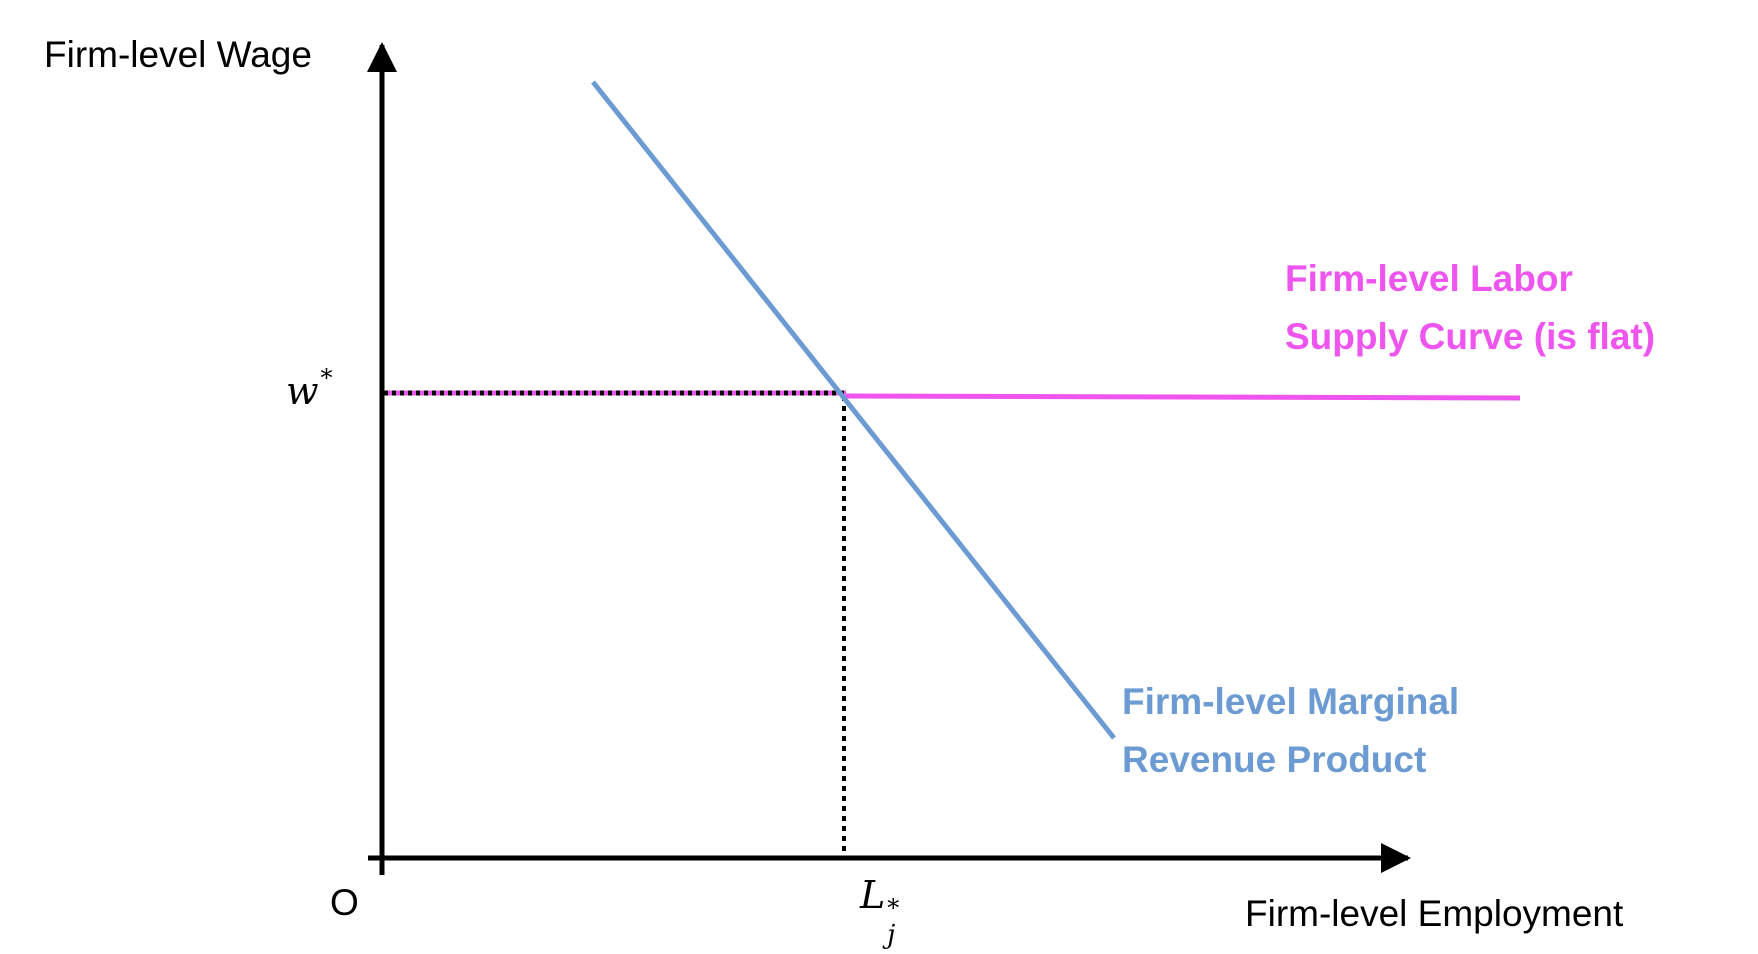 This screenshot has width=1758, height=954. Describe the element at coordinates (1290, 731) in the screenshot. I see `mrp-curve-label: Firm-level Marginal Revenue Product` at that location.